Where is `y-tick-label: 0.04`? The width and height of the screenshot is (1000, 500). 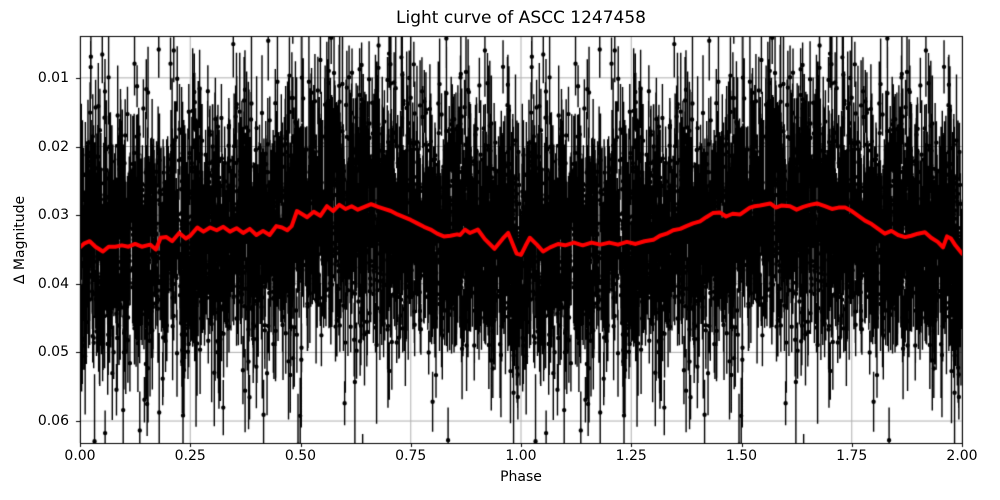
y-tick-label: 0.04 is located at coordinates (53, 283).